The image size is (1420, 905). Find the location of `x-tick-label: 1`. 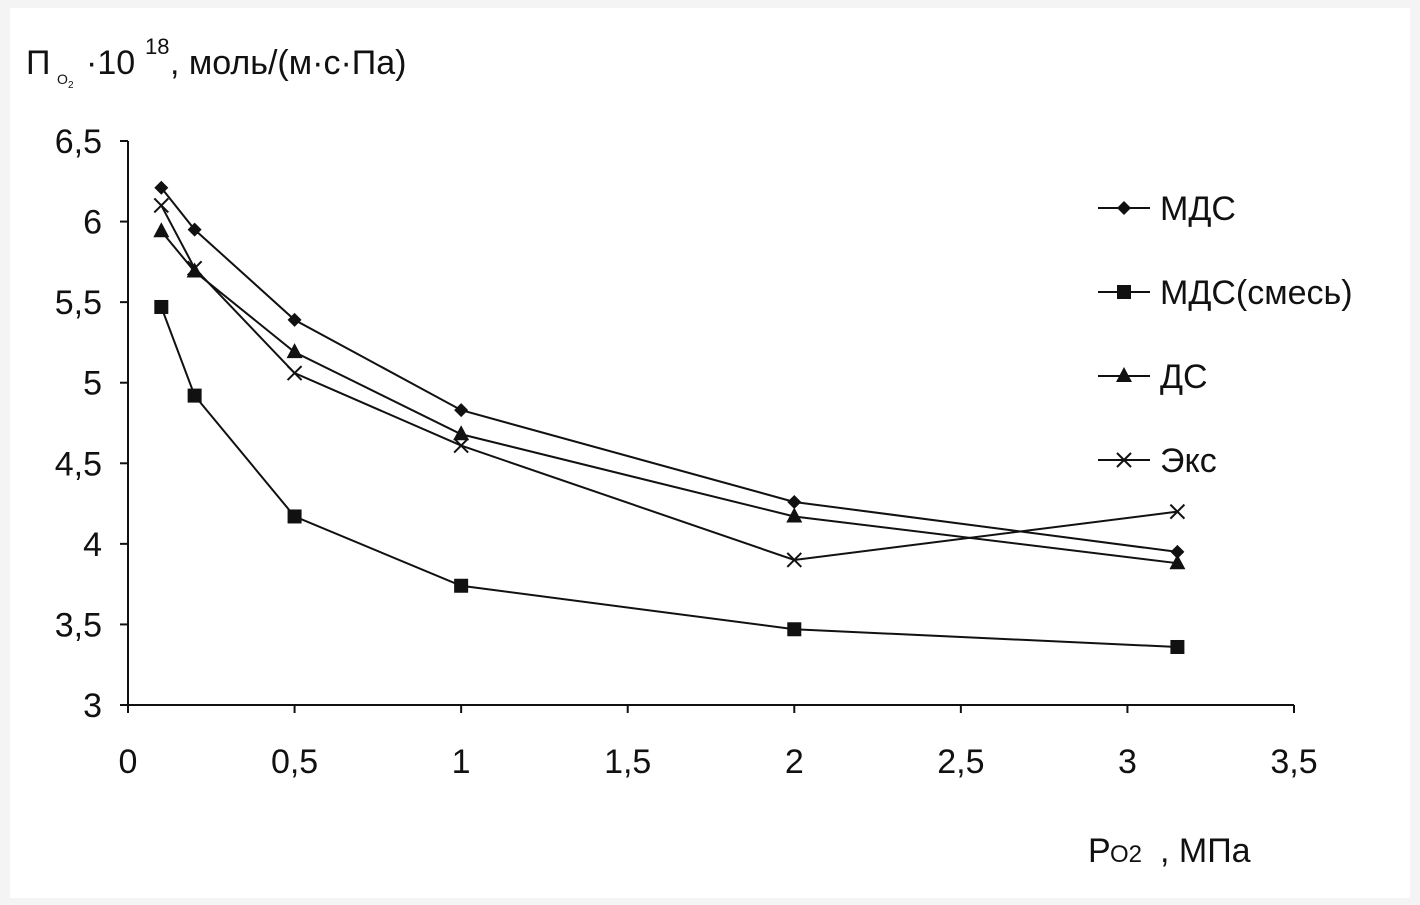

x-tick-label: 1 is located at coordinates (461, 762).